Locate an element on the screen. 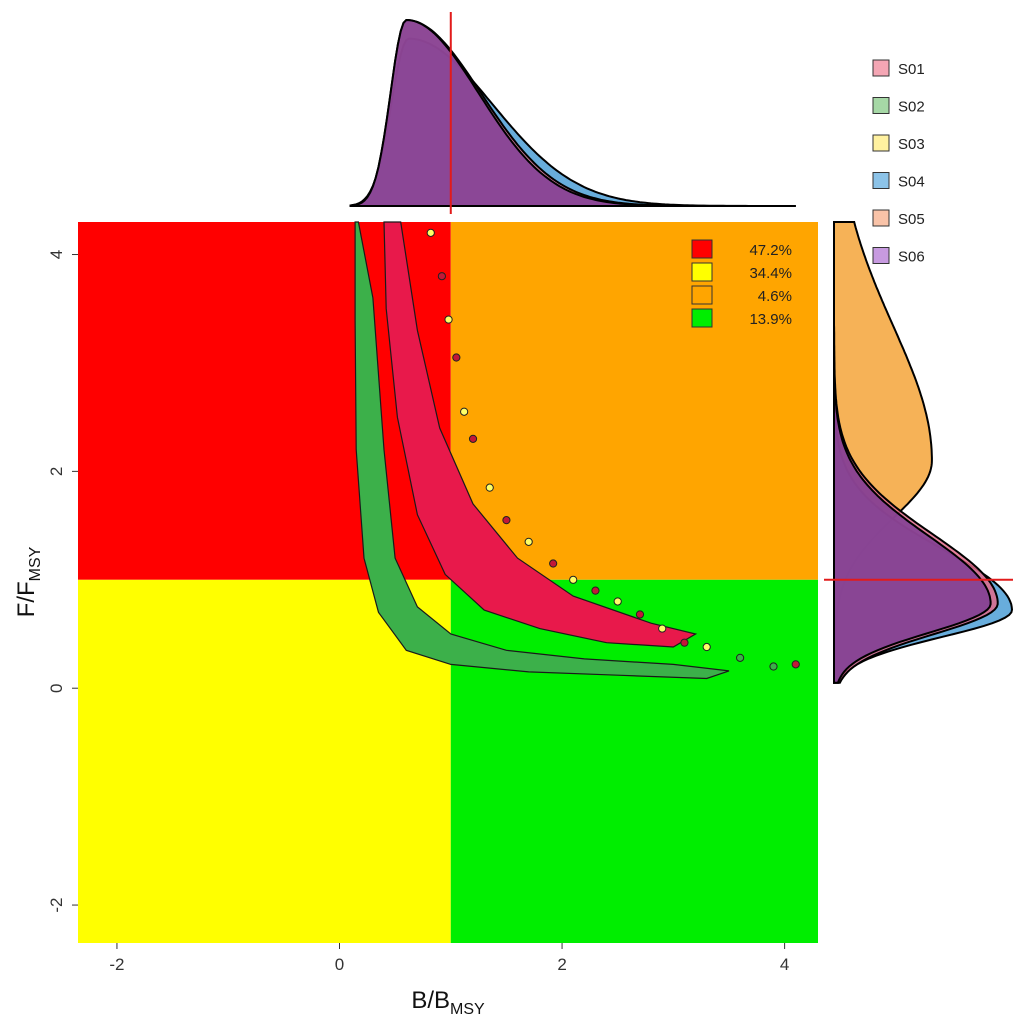 Image resolution: width=1013 pixels, height=1018 pixels. series-label-S01: S01 is located at coordinates (911, 69).